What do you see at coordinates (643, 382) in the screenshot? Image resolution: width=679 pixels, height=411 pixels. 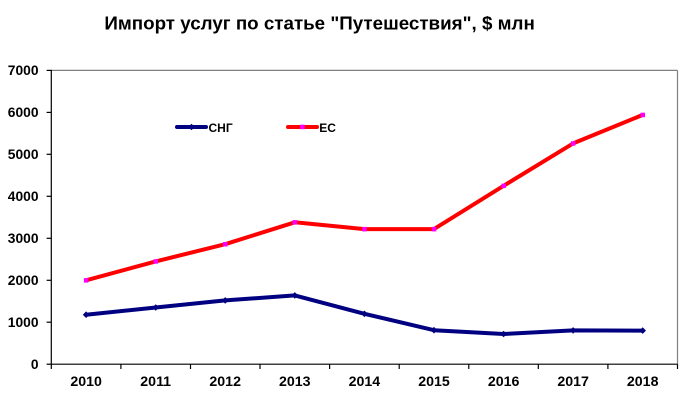 I see `svg-text: 2018` at bounding box center [643, 382].